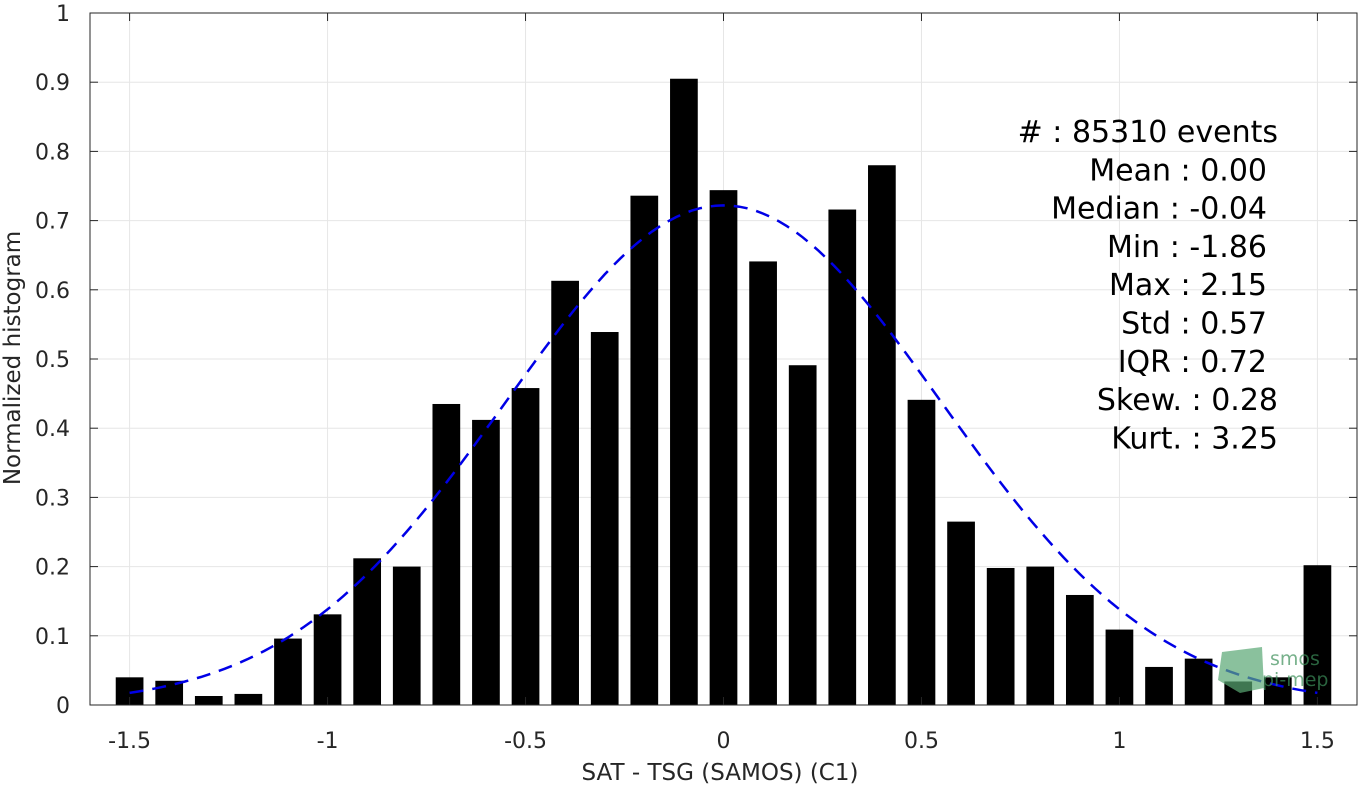 The image size is (1367, 785). What do you see at coordinates (52, 222) in the screenshot?
I see `y-tick-label: 0.7` at bounding box center [52, 222].